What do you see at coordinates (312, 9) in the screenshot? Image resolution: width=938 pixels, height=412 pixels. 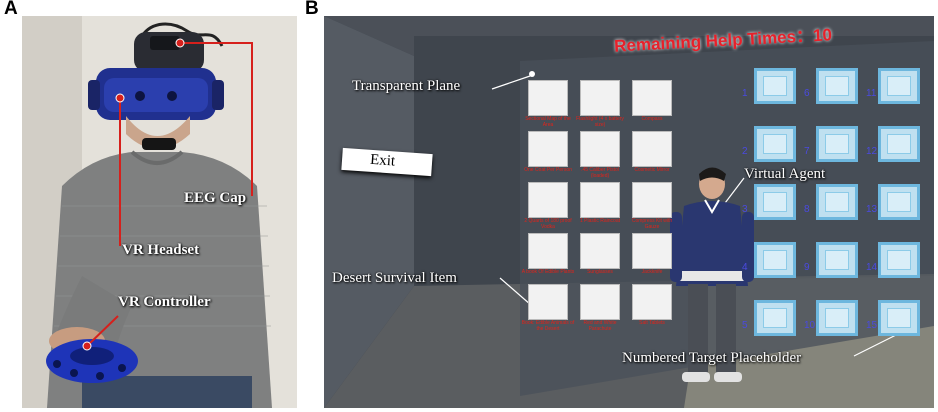 I see `panel-b-label: B` at bounding box center [312, 9].